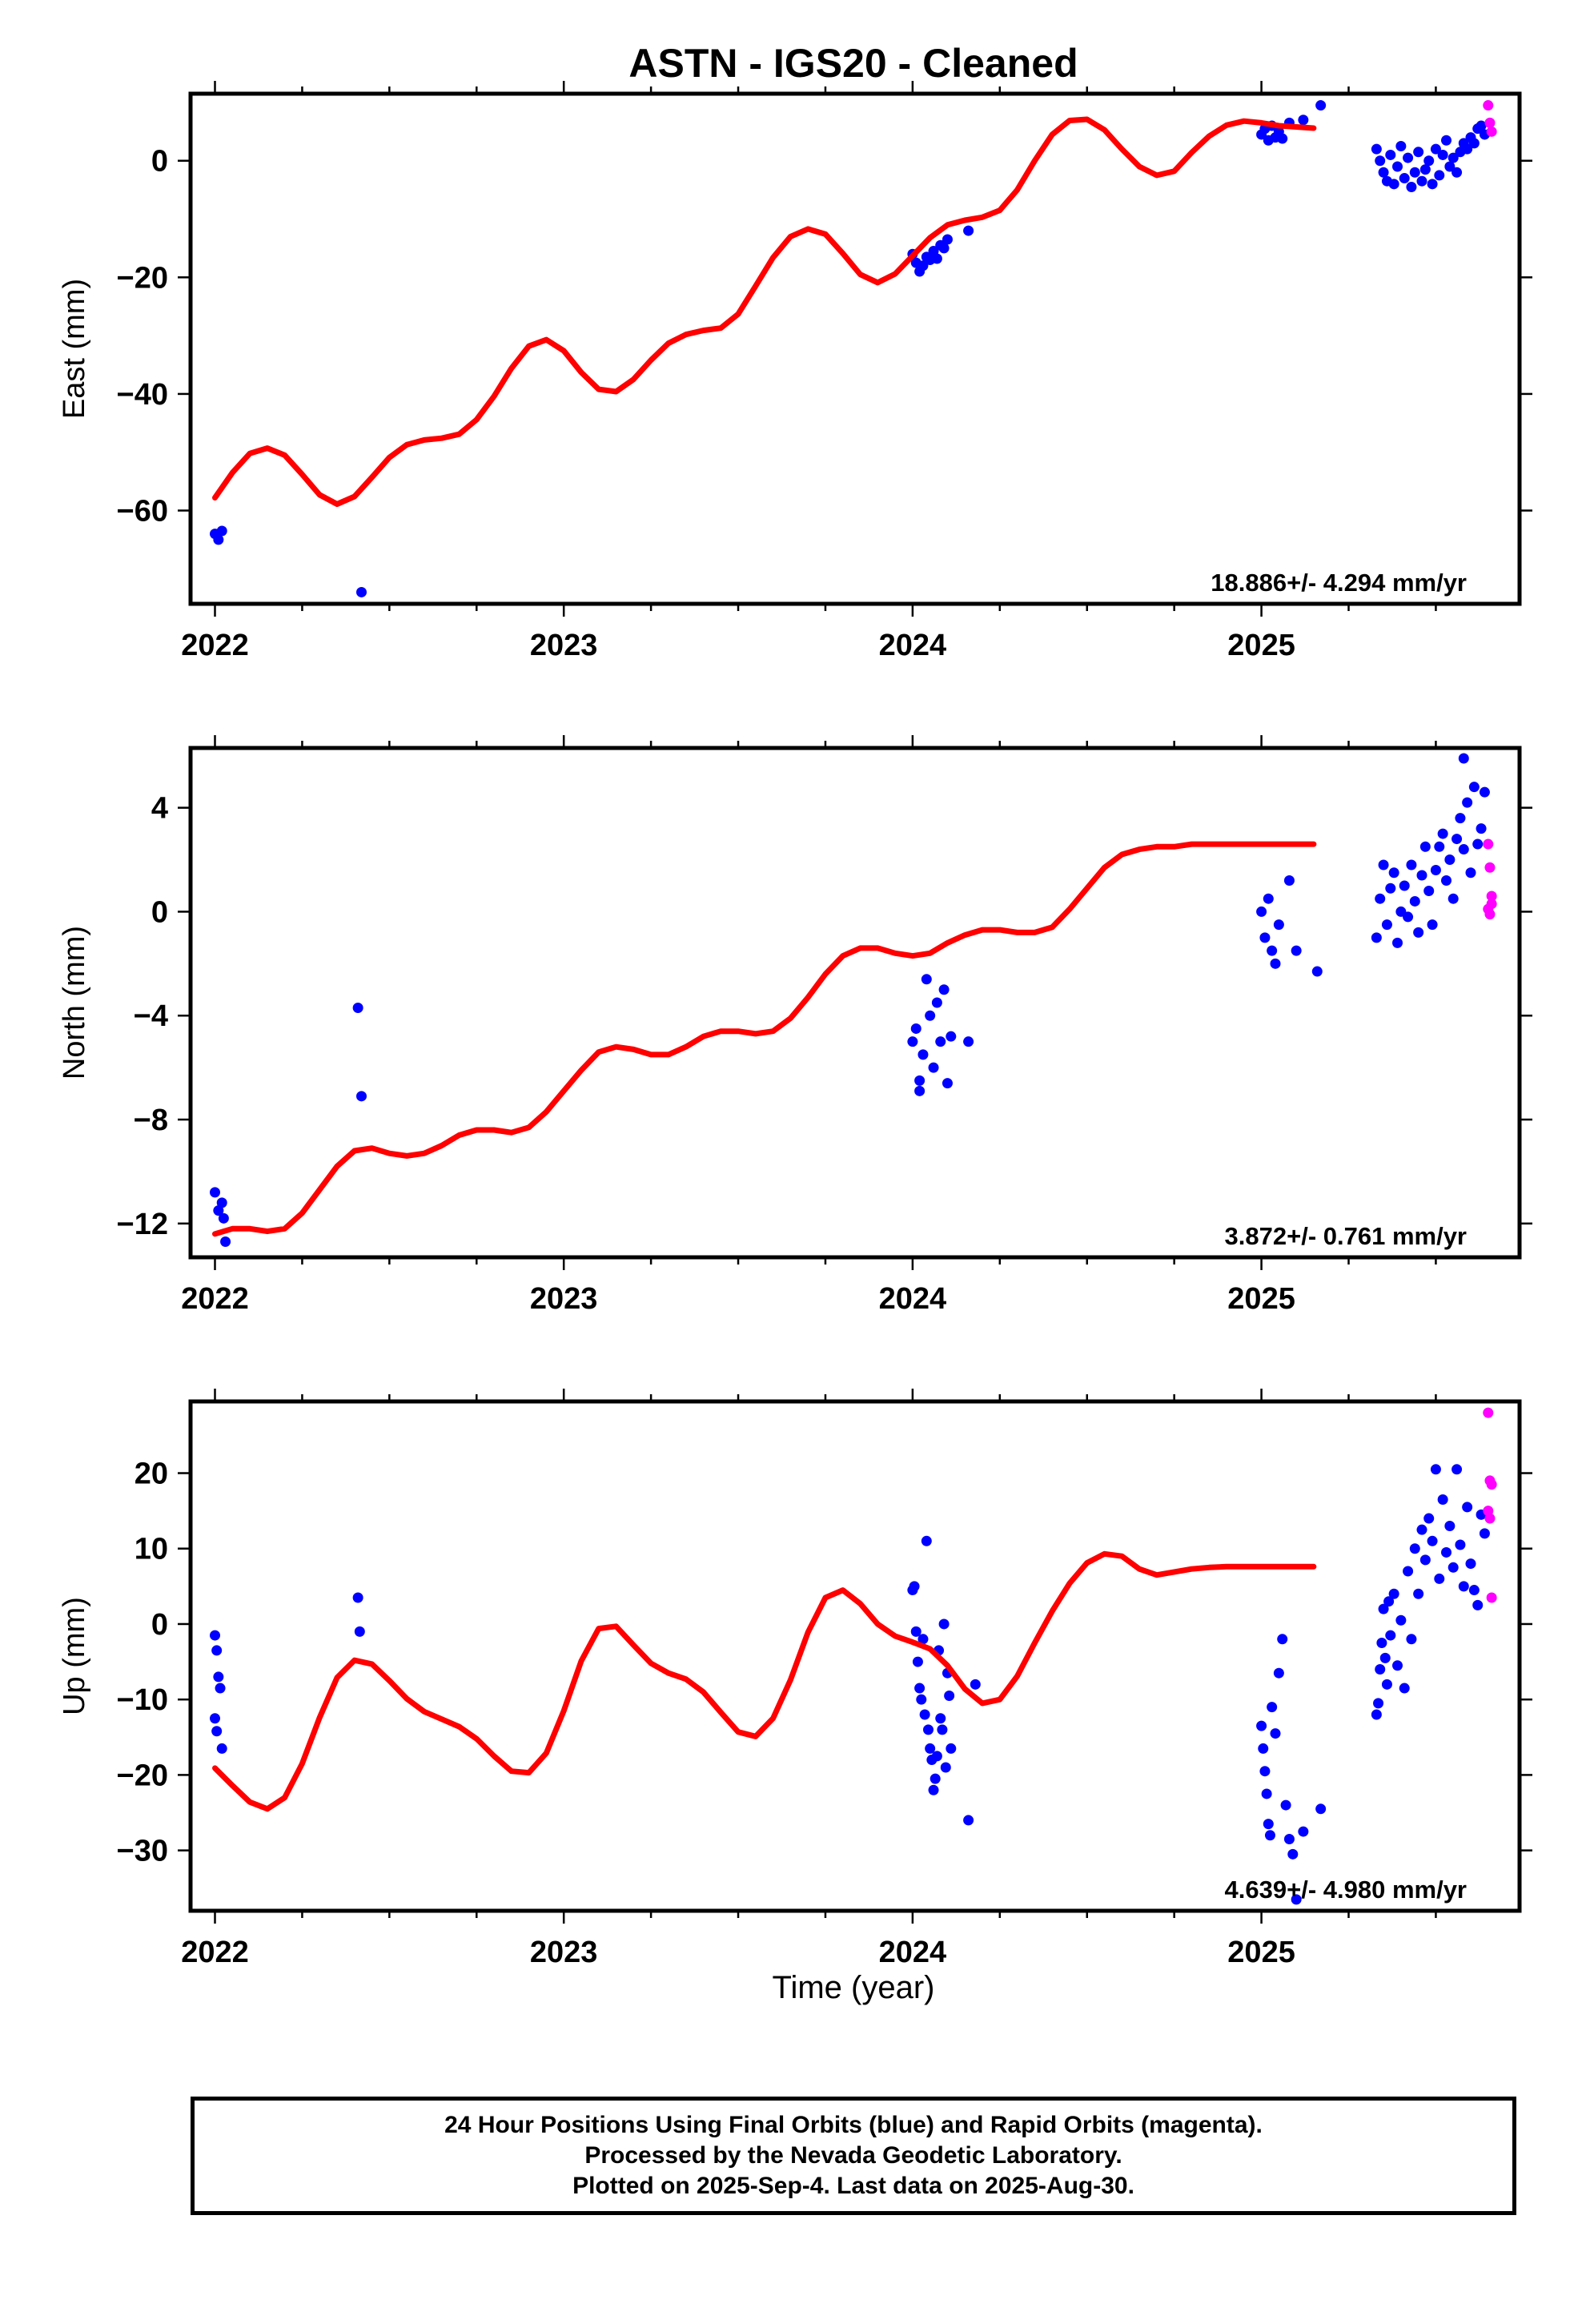  What do you see at coordinates (74, 1003) in the screenshot?
I see `y-axis-label: North (mm)` at bounding box center [74, 1003].